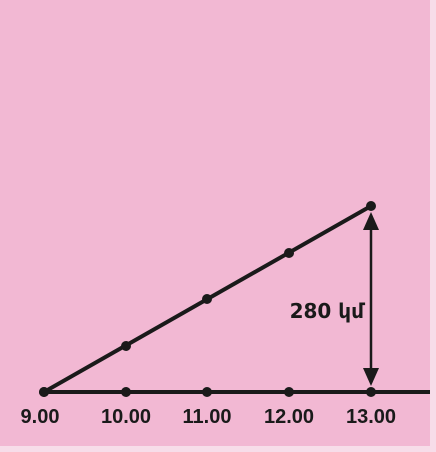 Image resolution: width=436 pixels, height=452 pixels. I want to click on time-label-9: 9.00, so click(40, 417).